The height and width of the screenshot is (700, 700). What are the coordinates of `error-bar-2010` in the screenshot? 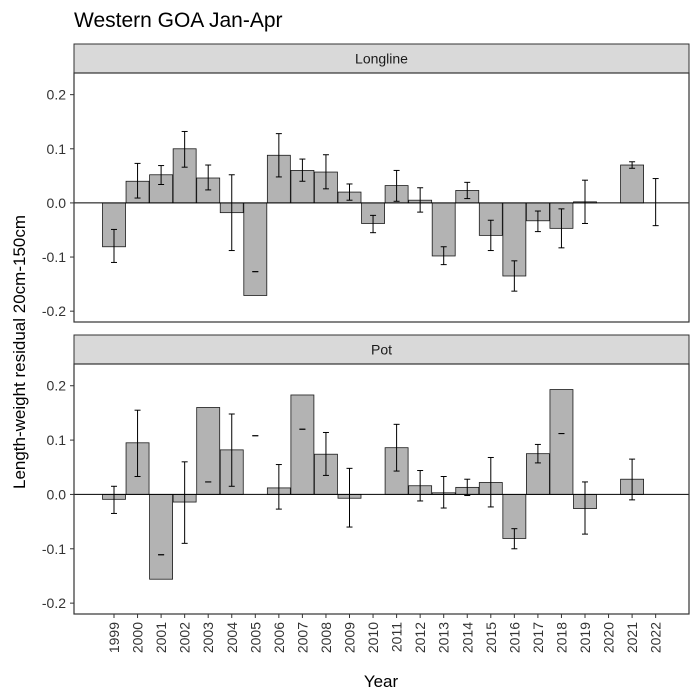 It's located at (373, 224).